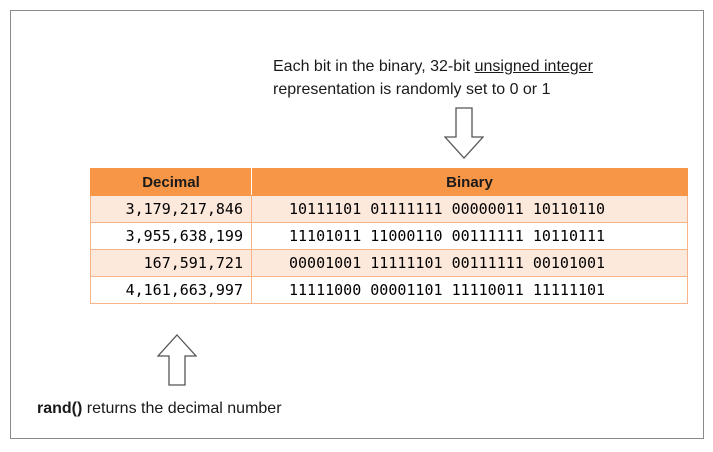  Describe the element at coordinates (487, 290) in the screenshot. I see `binary-byte: 11110011` at that location.